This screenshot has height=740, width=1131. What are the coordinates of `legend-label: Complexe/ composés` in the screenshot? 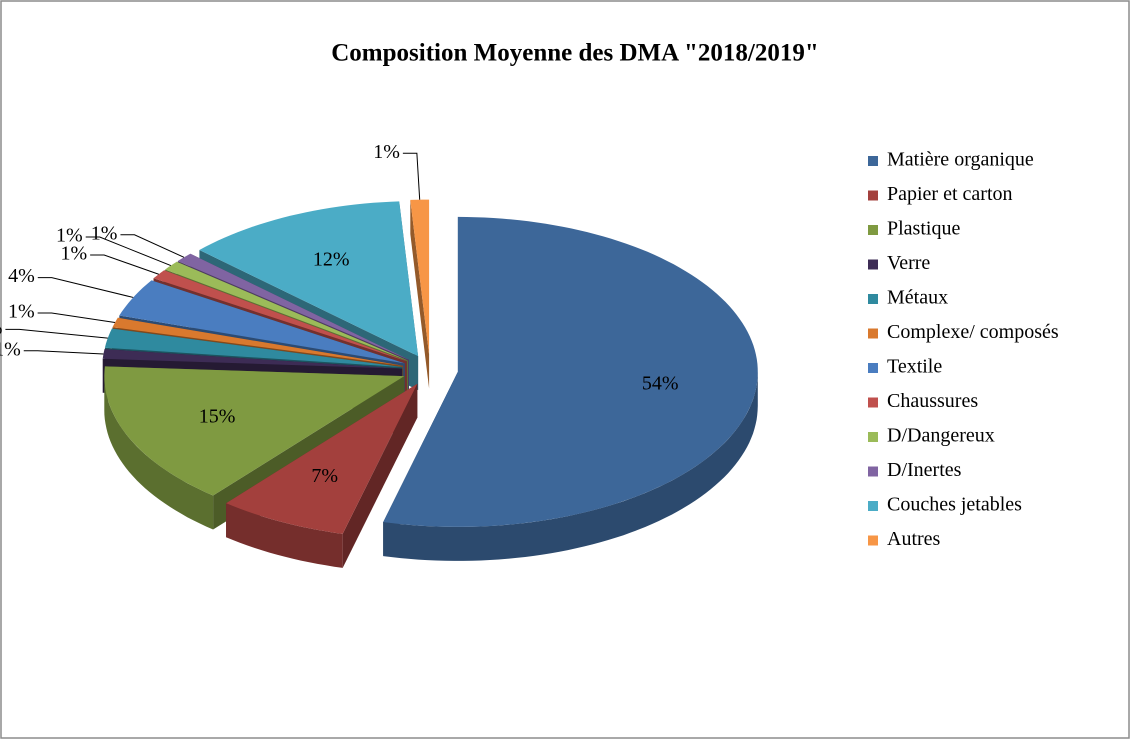 It's located at (973, 332).